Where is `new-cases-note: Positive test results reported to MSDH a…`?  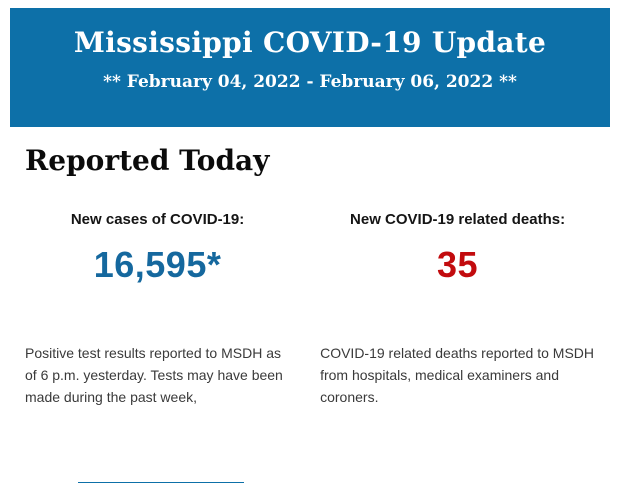 new-cases-note: Positive test results reported to MSDH a… is located at coordinates (154, 375).